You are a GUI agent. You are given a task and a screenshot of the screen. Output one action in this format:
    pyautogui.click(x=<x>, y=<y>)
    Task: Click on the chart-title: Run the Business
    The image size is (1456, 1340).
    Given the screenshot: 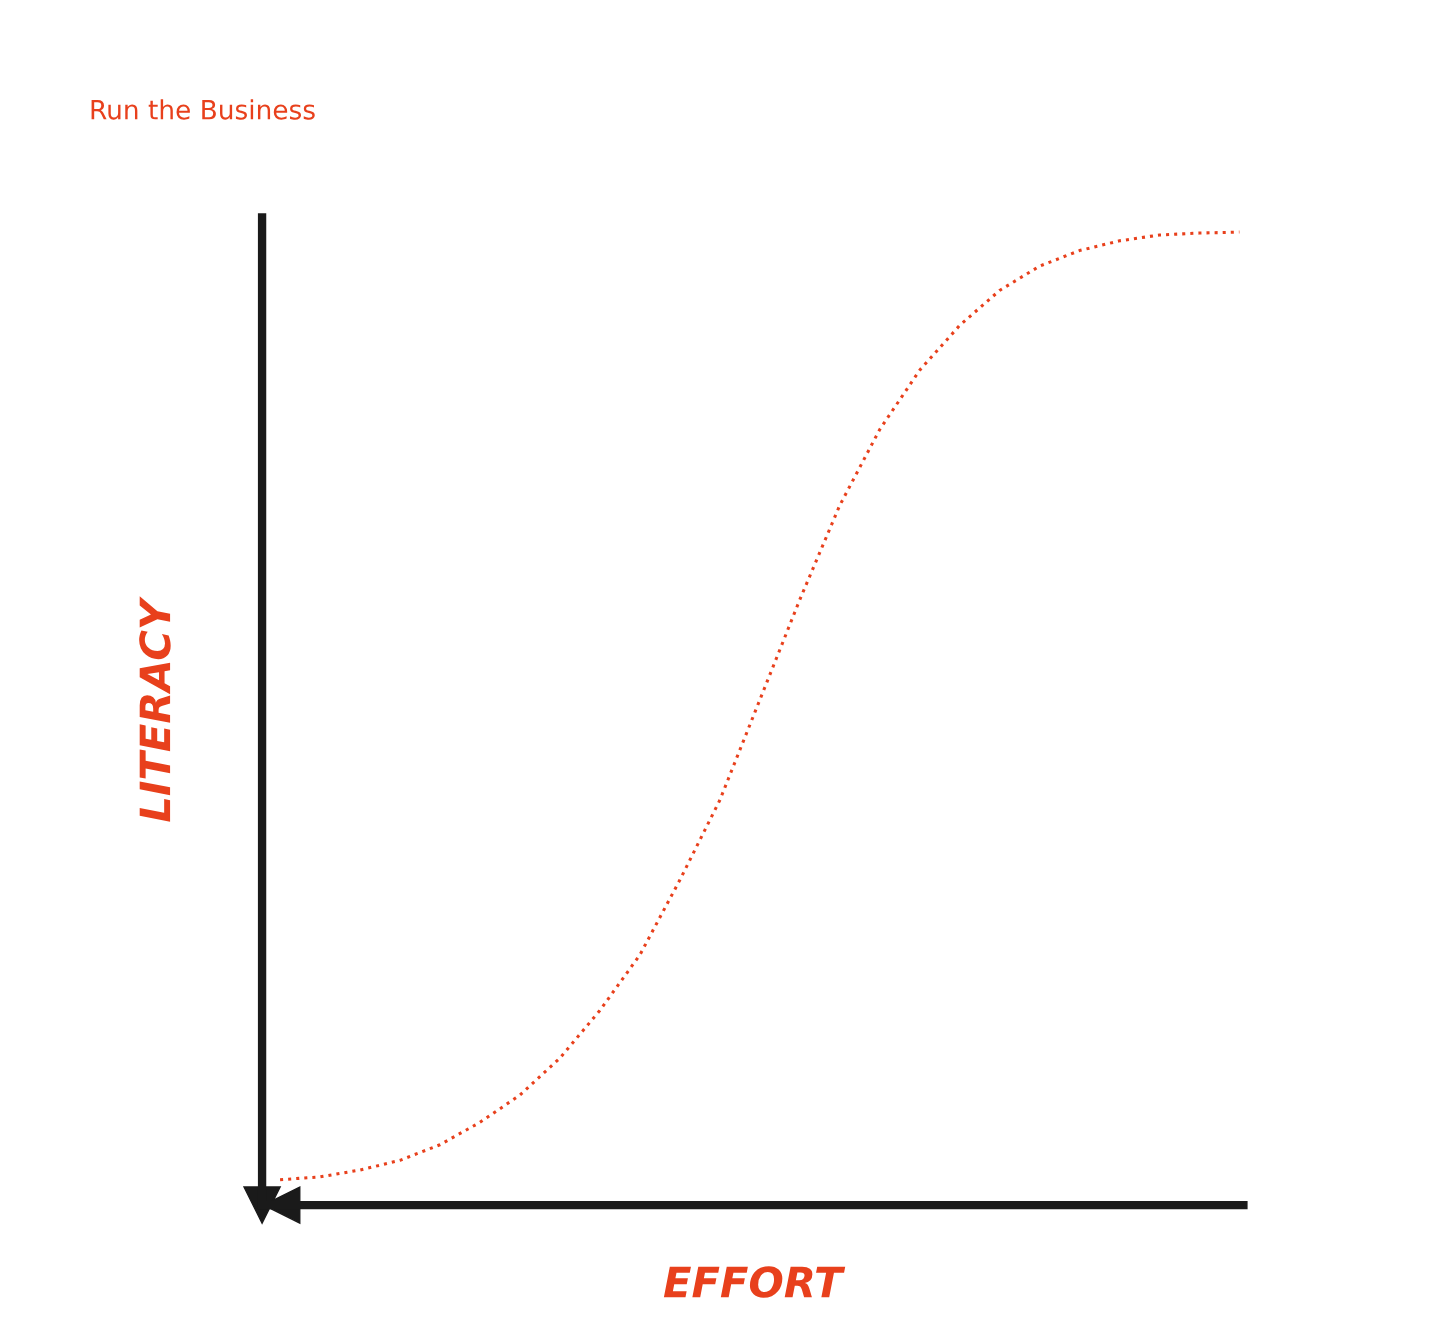 What is the action you would take?
    pyautogui.click(x=203, y=109)
    